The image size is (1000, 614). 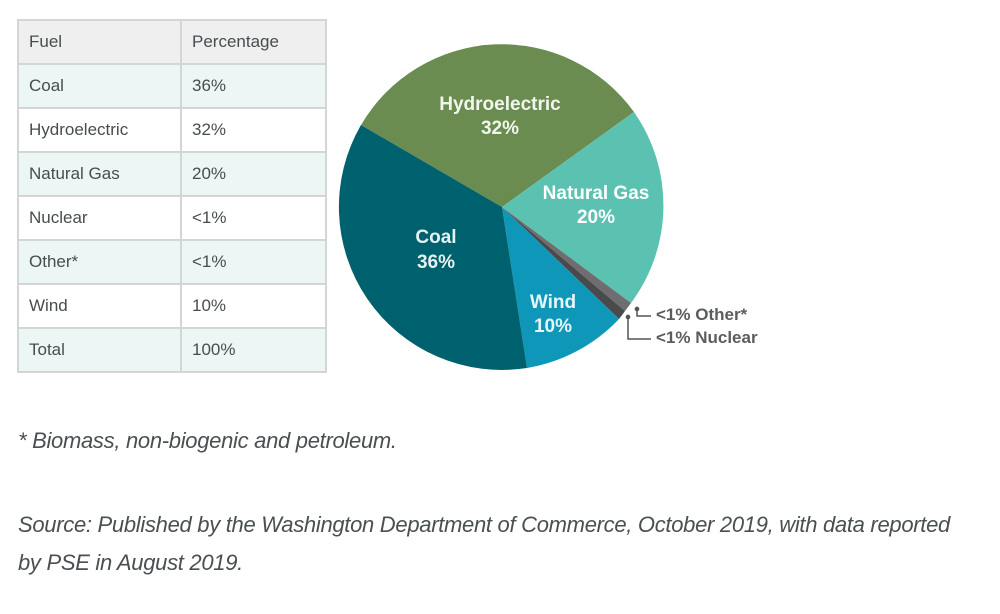 I want to click on pie-slice-wind, so click(x=560, y=287).